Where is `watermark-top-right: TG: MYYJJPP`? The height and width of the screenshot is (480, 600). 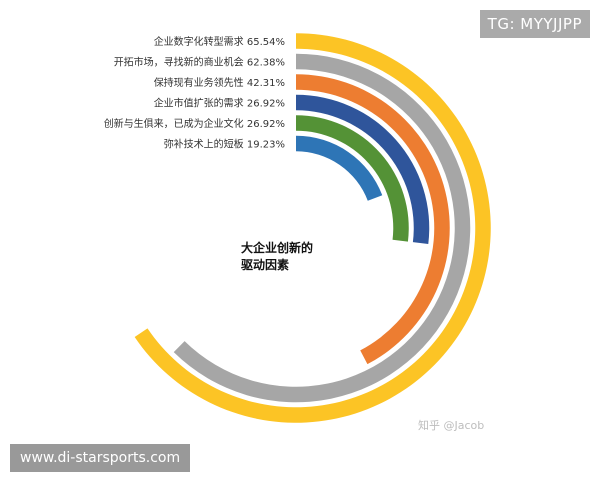
watermark-top-right: TG: MYYJJPP is located at coordinates (534, 24).